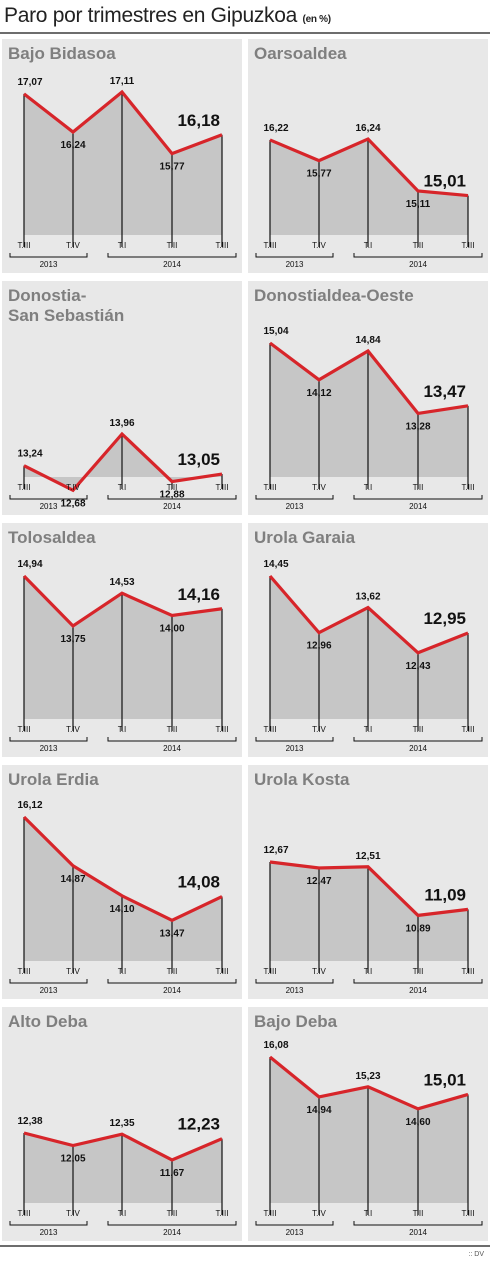 This screenshot has height=1265, width=490. I want to click on data-label: 14,87, so click(72, 879).